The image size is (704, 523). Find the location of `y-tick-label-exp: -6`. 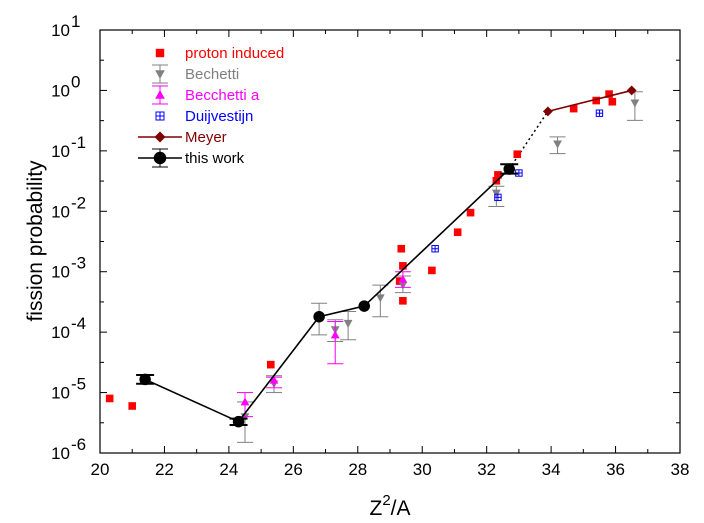

y-tick-label-exp: -6 is located at coordinates (78, 444).